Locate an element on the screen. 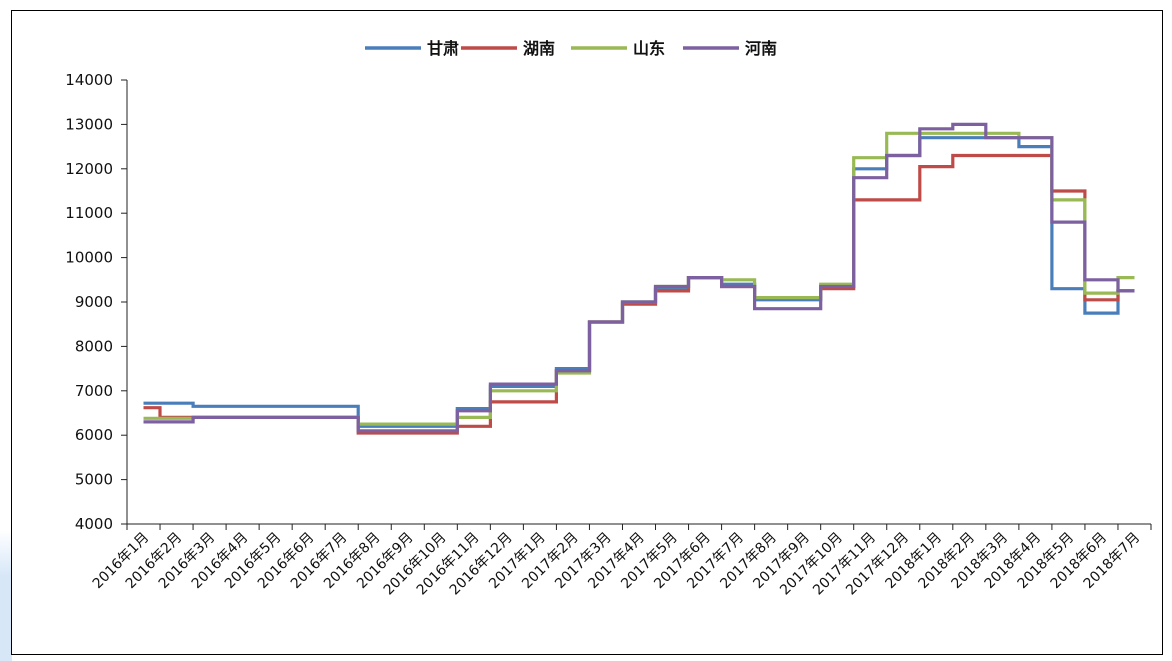 This screenshot has width=1172, height=661. y-tick-label: 6000 is located at coordinates (94, 435).